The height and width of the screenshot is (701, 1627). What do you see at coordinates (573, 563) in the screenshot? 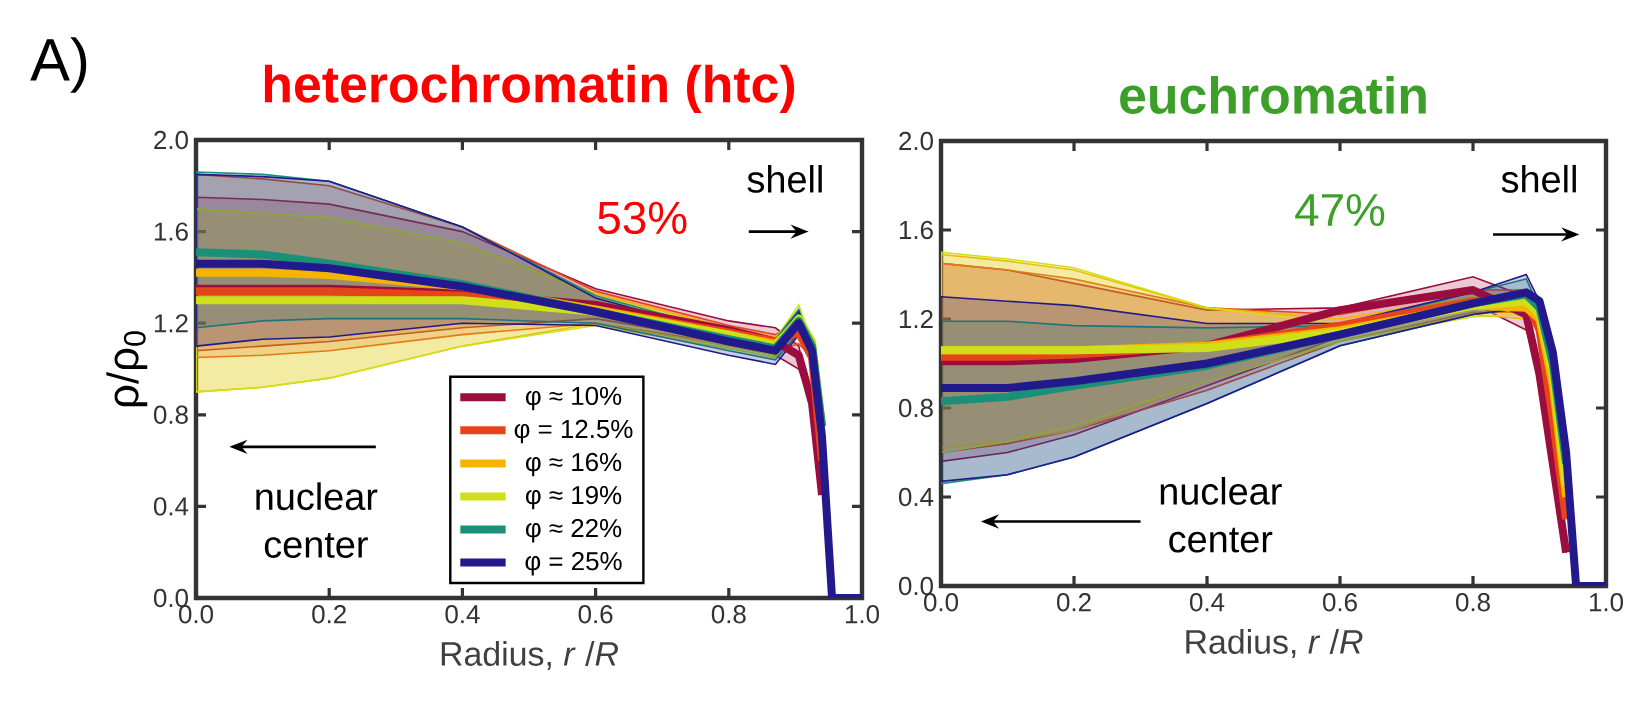
I see `legend-label: φ = 25%` at bounding box center [573, 563].